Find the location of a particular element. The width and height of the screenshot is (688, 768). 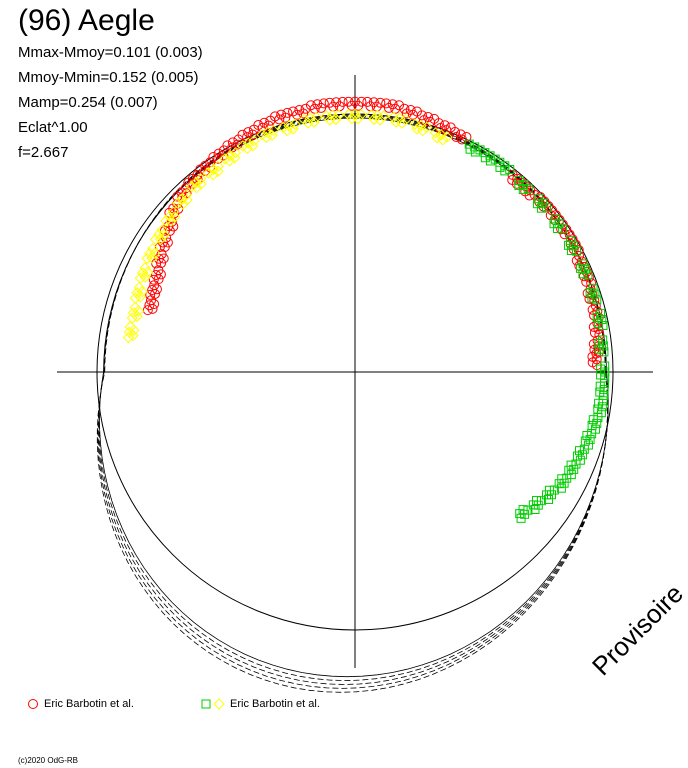

circle-marker-icon is located at coordinates (33, 704).